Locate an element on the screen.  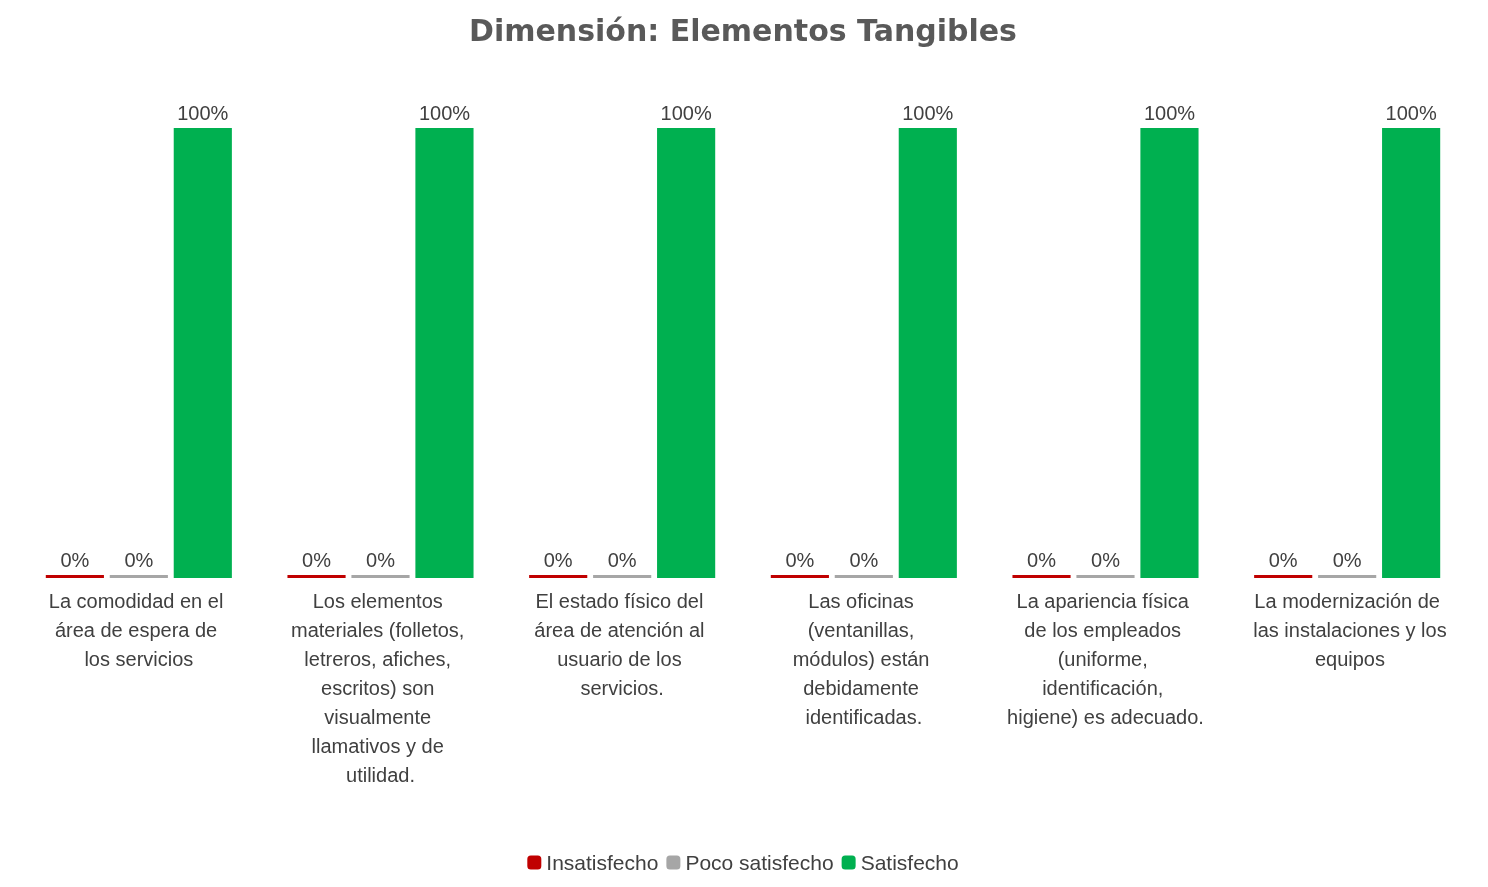
x-tick-label: La comodidad en el área de espera de los servicios is located at coordinates (138, 629).